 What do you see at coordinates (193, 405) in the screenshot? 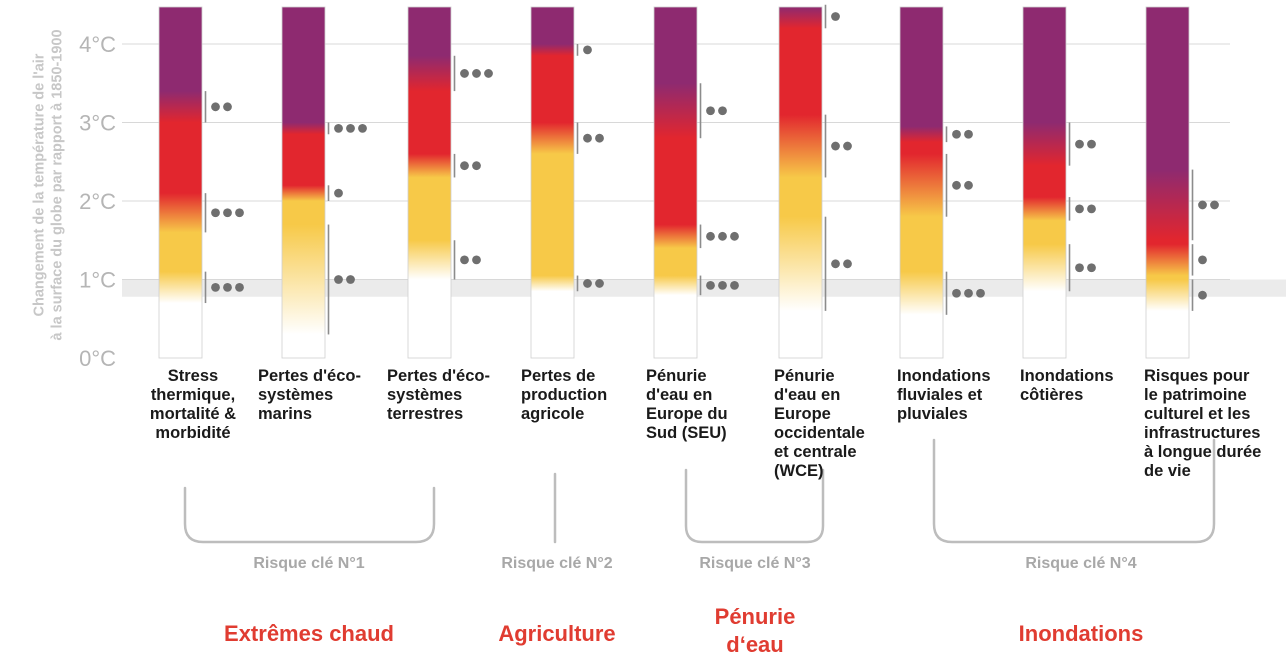
I see `bar-label: Stress thermique, mortalité & morbidité` at bounding box center [193, 405].